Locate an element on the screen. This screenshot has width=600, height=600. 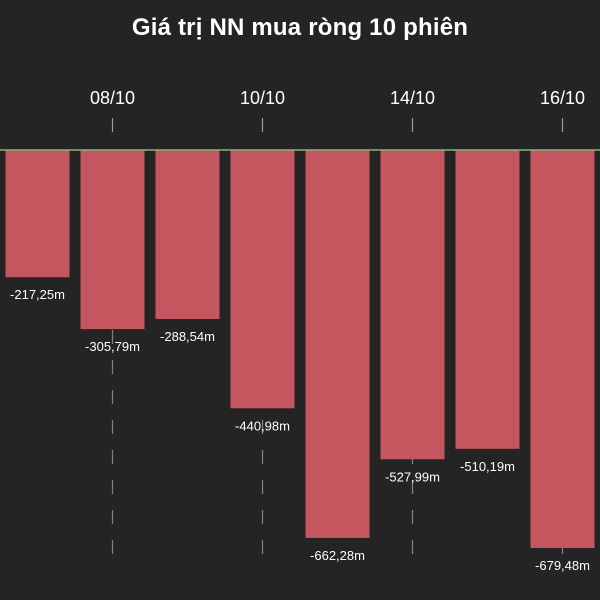
data-label: -662,28m is located at coordinates (337, 555).